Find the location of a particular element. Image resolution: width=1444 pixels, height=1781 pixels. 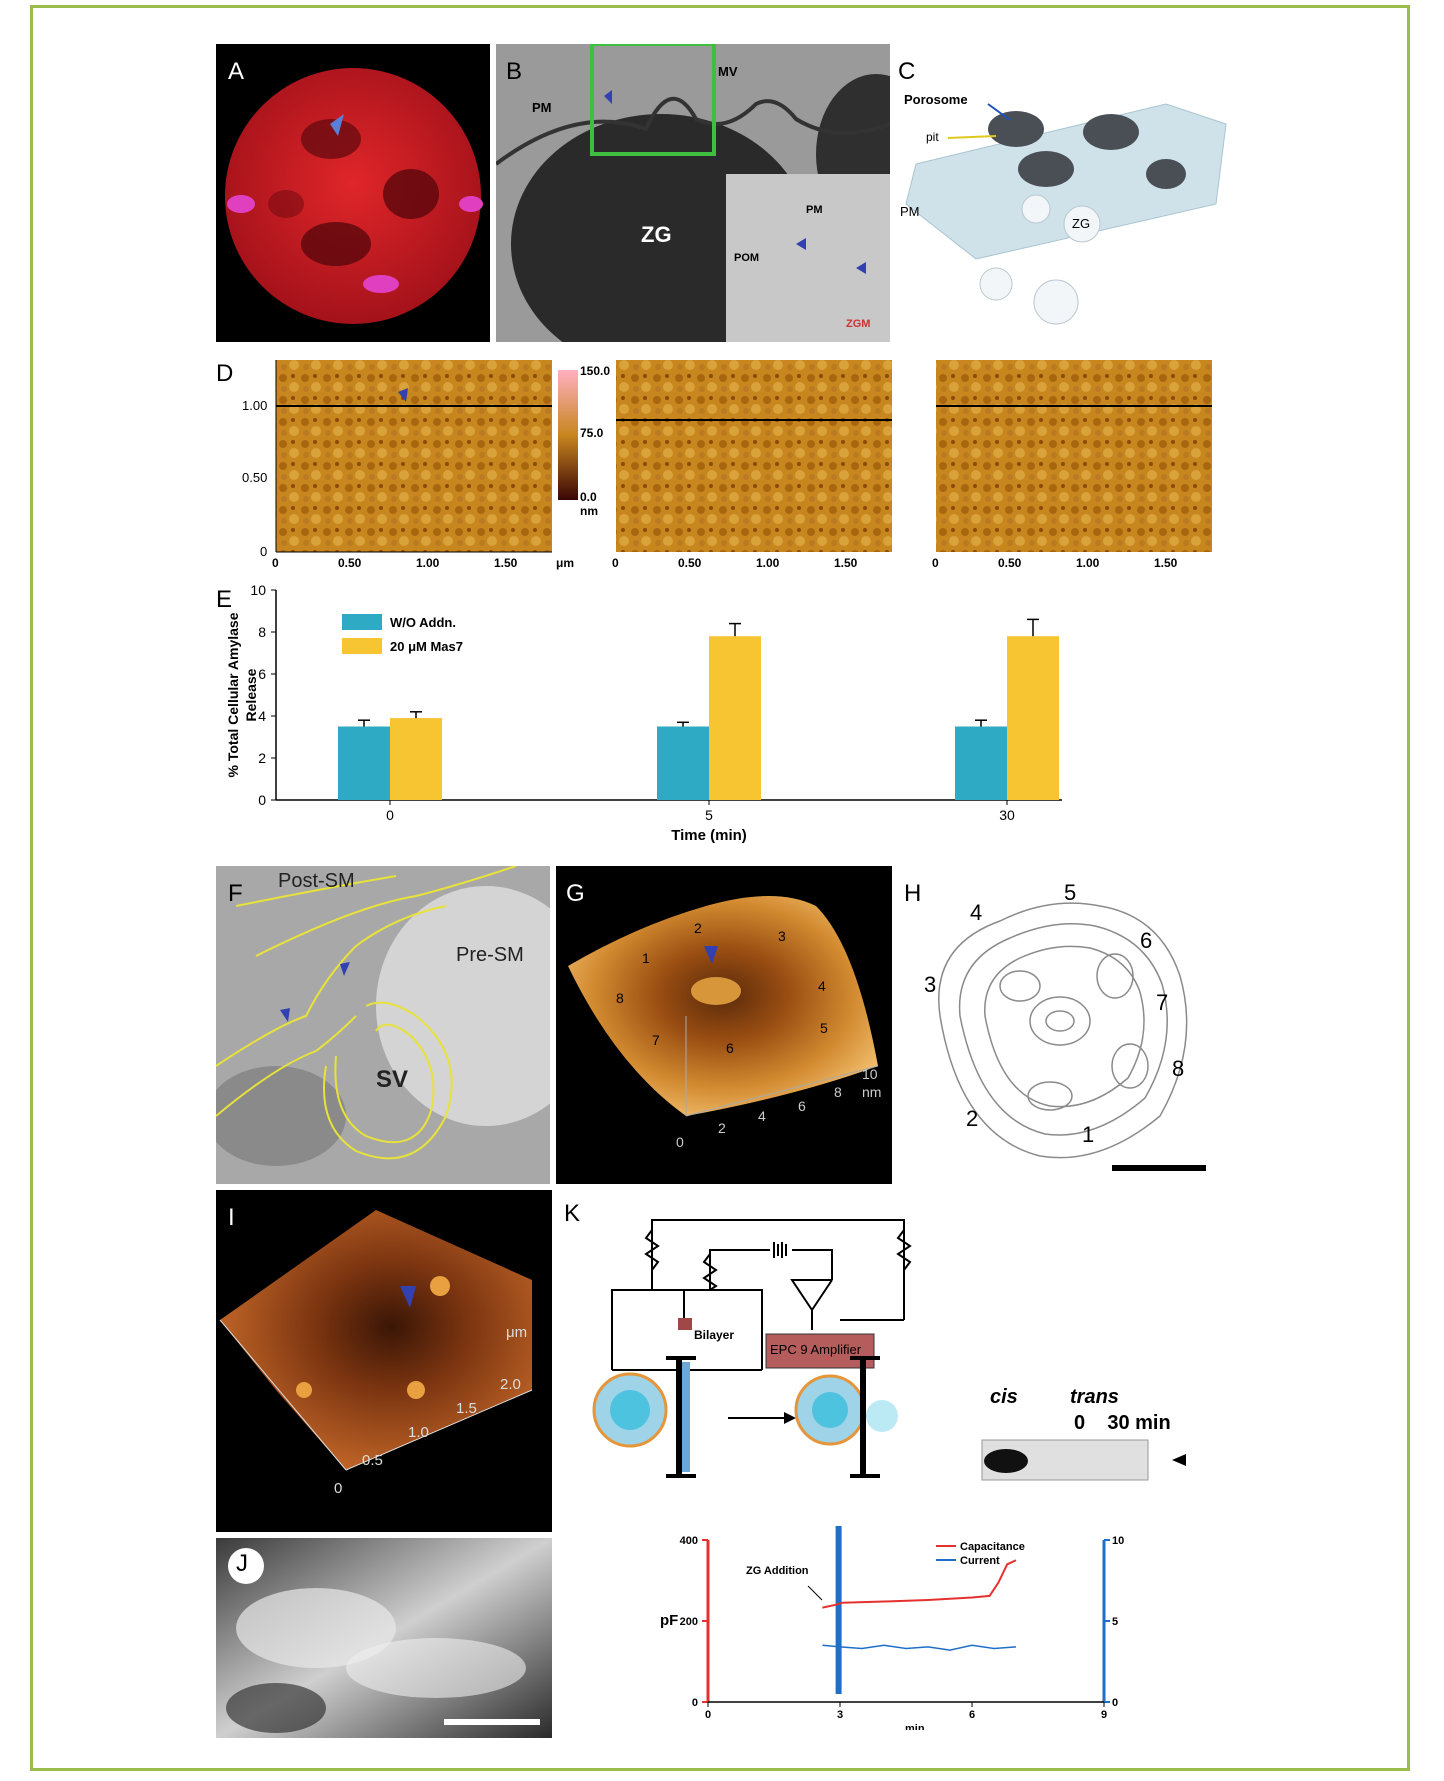

d-ytick-1: 1.00 is located at coordinates (255, 405).